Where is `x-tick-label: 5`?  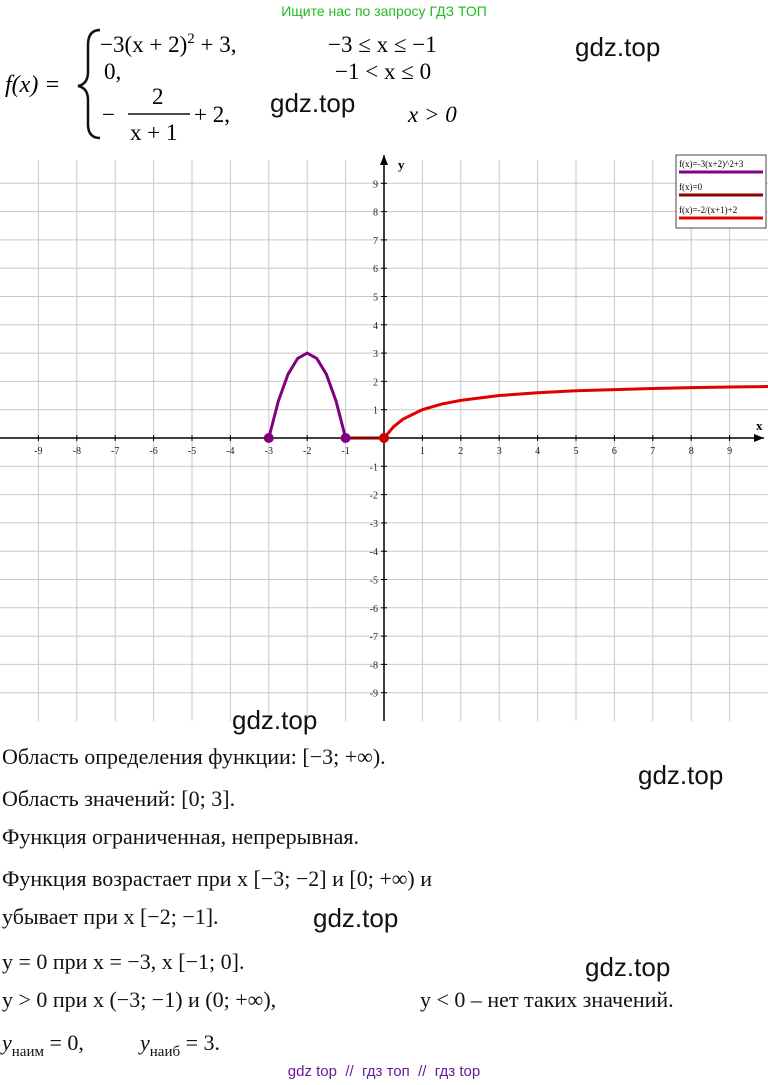 x-tick-label: 5 is located at coordinates (576, 451).